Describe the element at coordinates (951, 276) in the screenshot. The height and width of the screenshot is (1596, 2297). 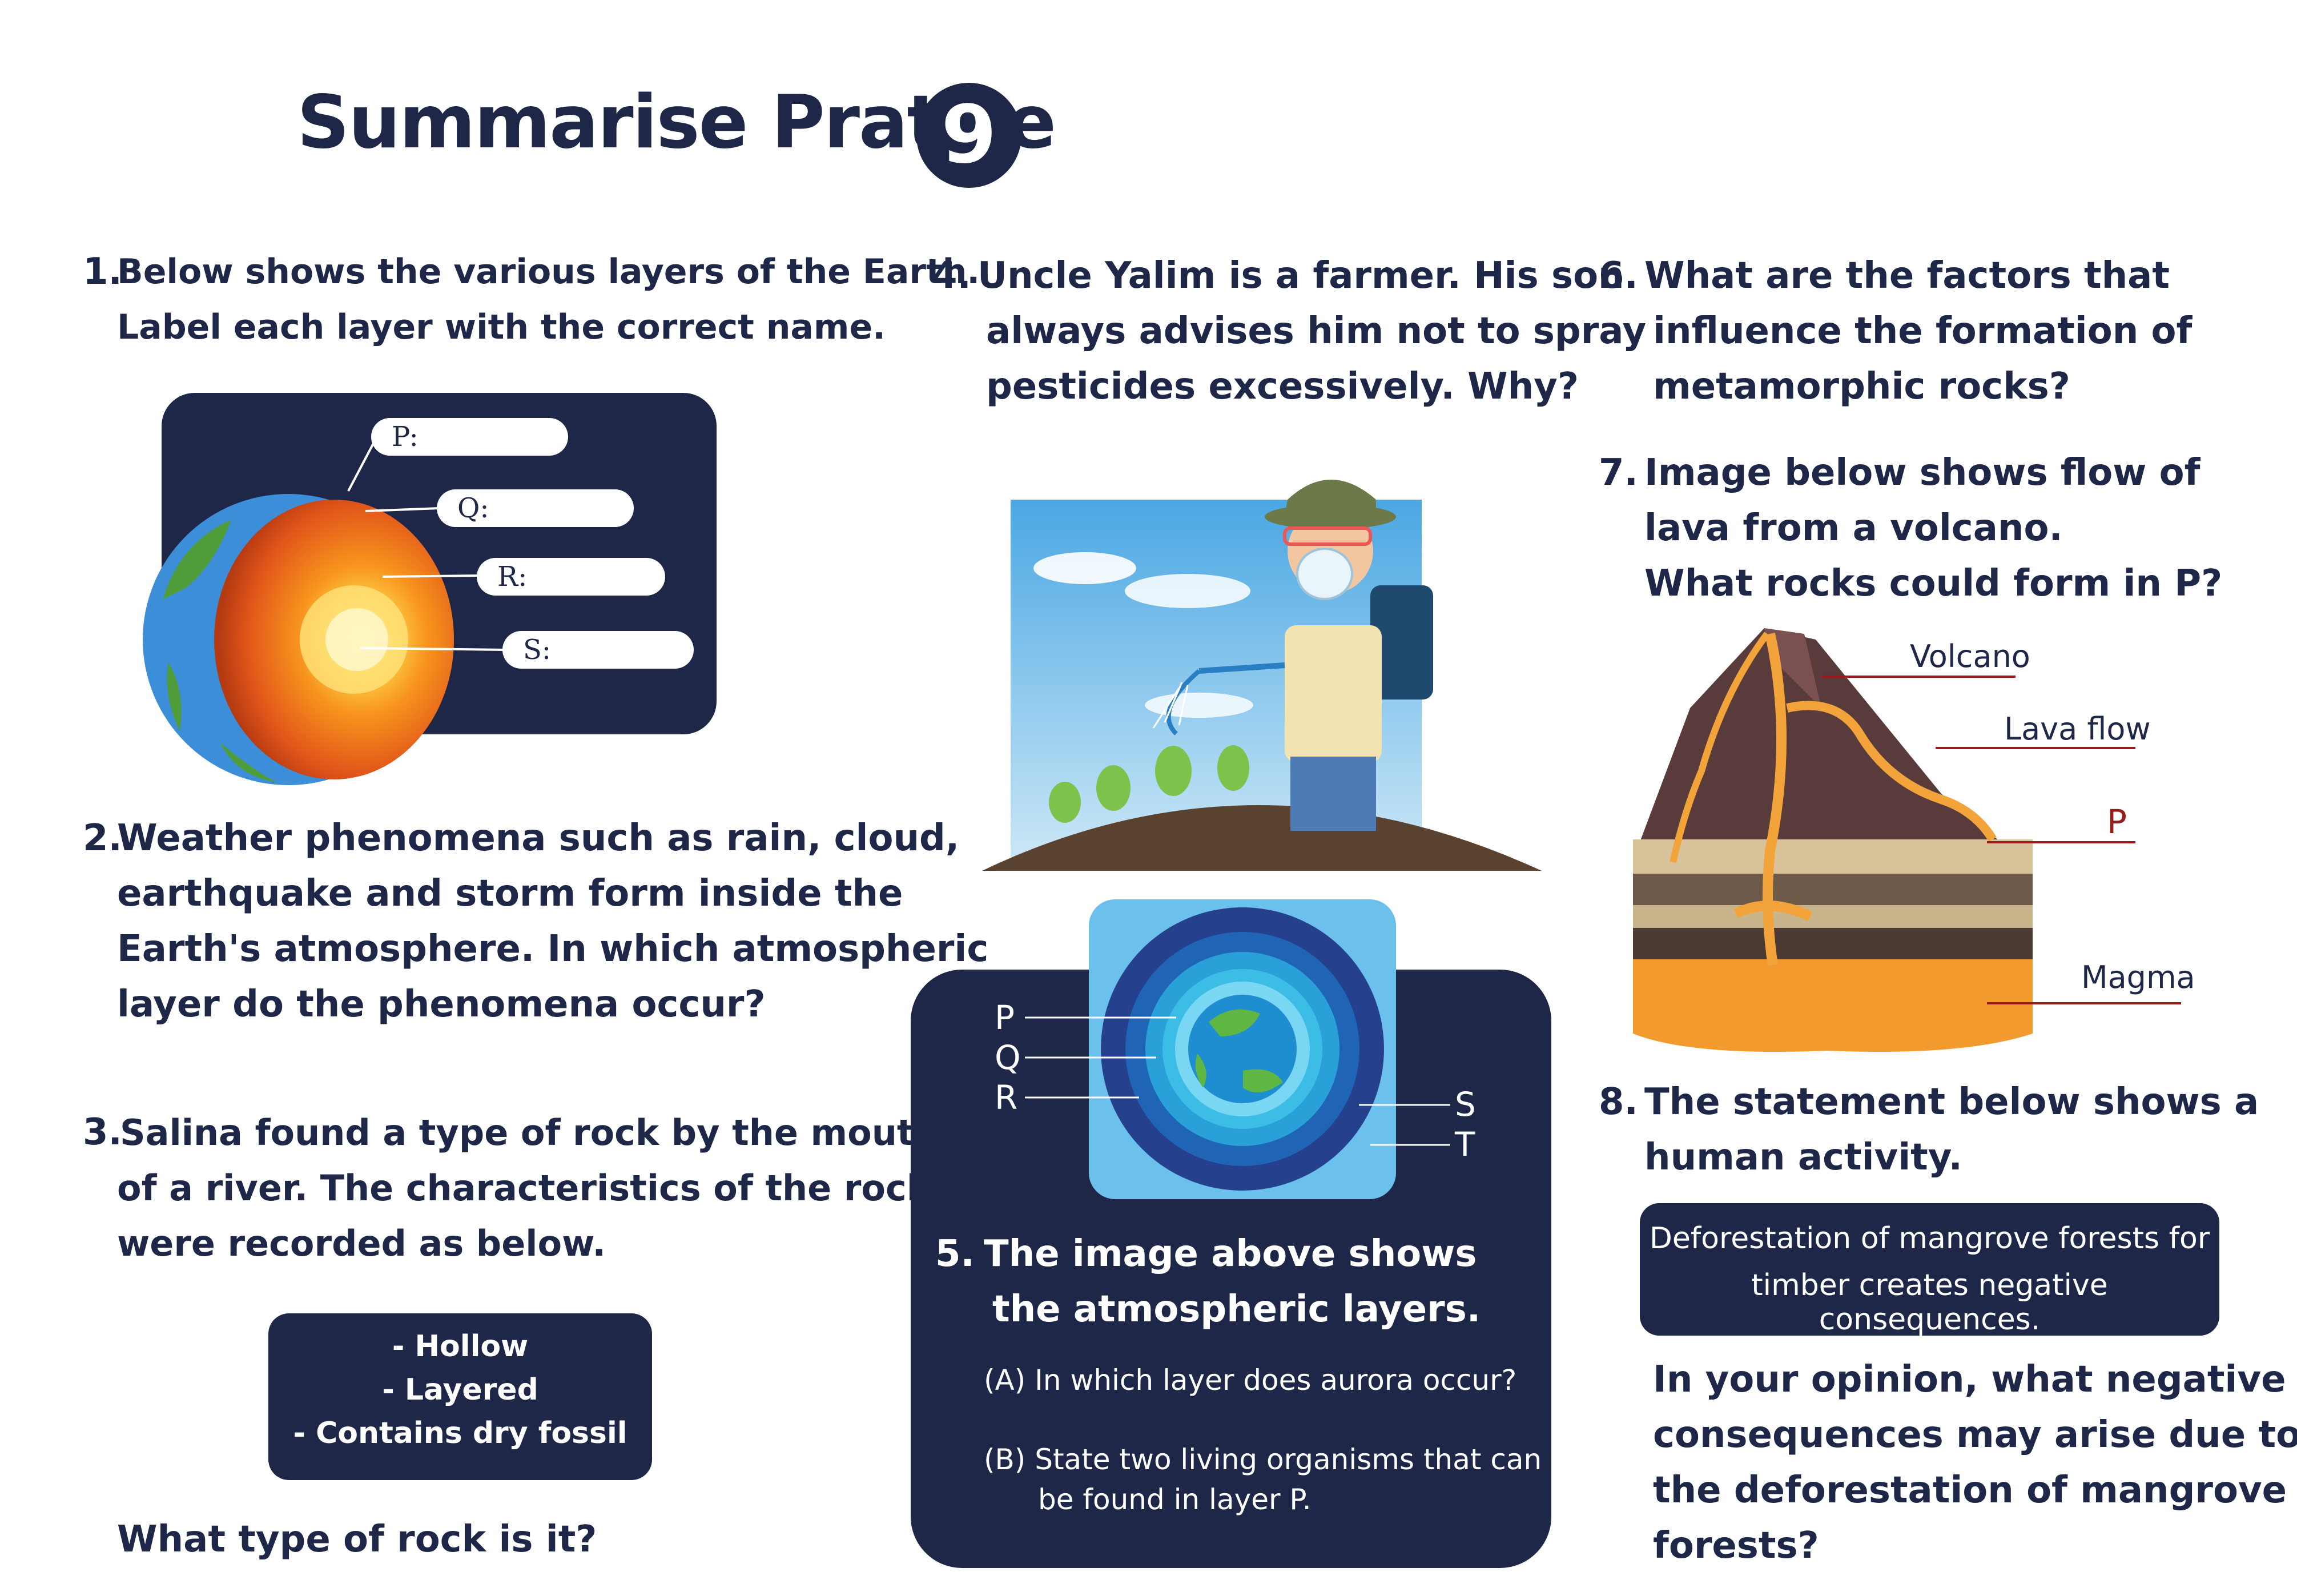
I see `question-number: 4.` at that location.